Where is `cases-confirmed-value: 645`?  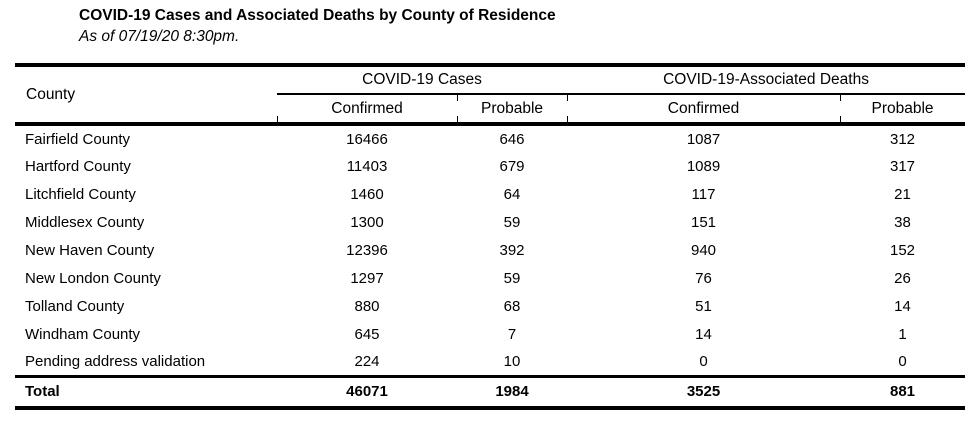 cases-confirmed-value: 645 is located at coordinates (367, 334).